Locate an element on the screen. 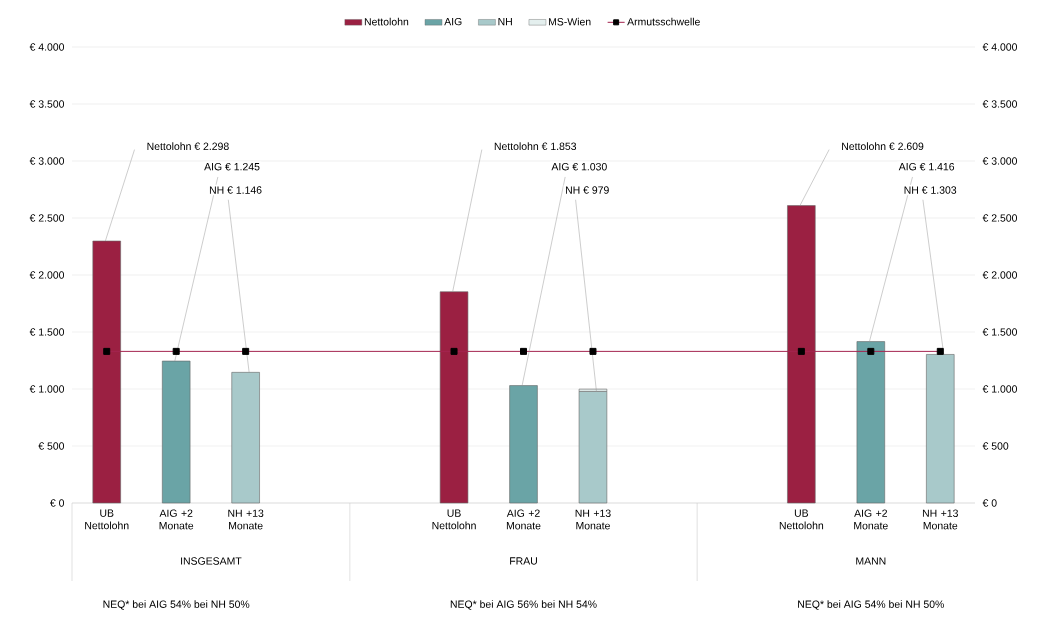  data-label: NH € 979 is located at coordinates (587, 190).